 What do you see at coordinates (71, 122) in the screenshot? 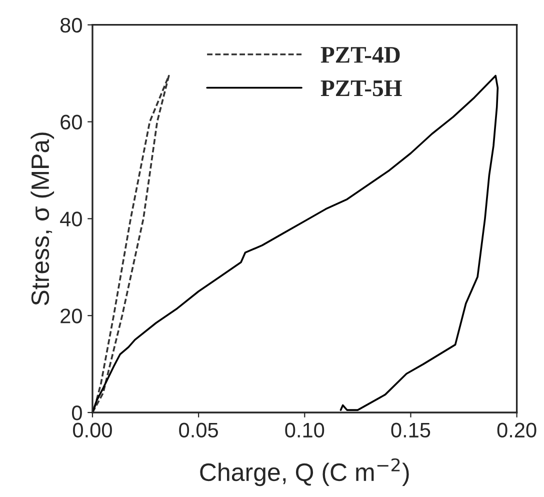
I see `y-tick-label: 60` at bounding box center [71, 122].